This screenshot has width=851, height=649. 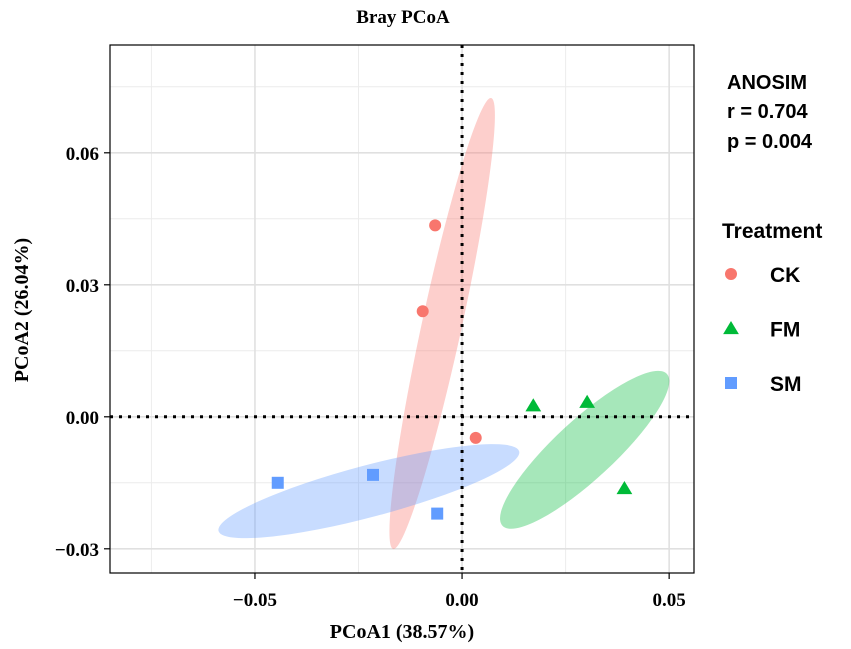 What do you see at coordinates (772, 308) in the screenshot?
I see `legend: Treatment CK FM SM` at bounding box center [772, 308].